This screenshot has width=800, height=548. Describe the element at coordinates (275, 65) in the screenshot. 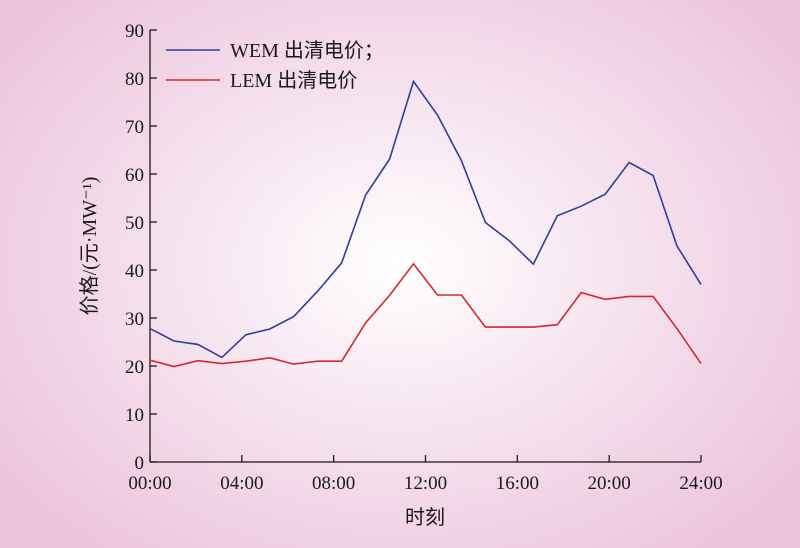

I see `legend: WEM 出清电价； LEM 出清电价` at that location.